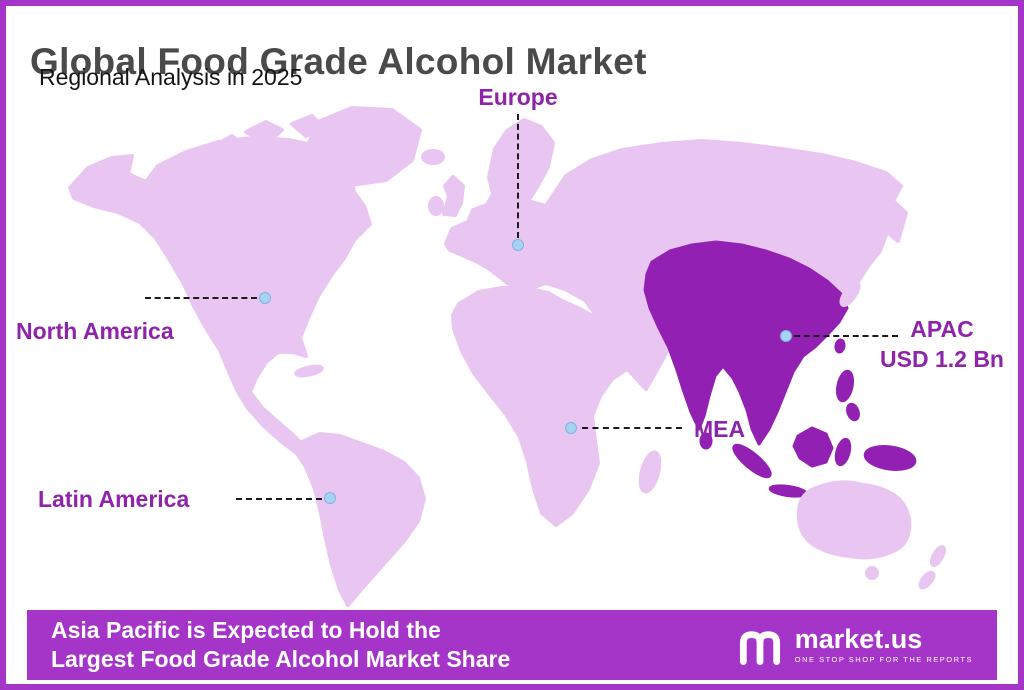  I want to click on japan, so click(857, 275).